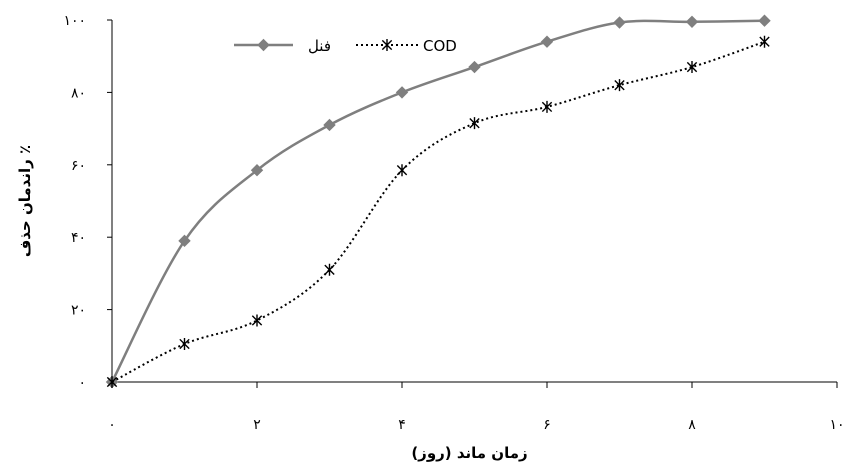  I want to click on y-tick-label: ۱۰۰, so click(74, 21).